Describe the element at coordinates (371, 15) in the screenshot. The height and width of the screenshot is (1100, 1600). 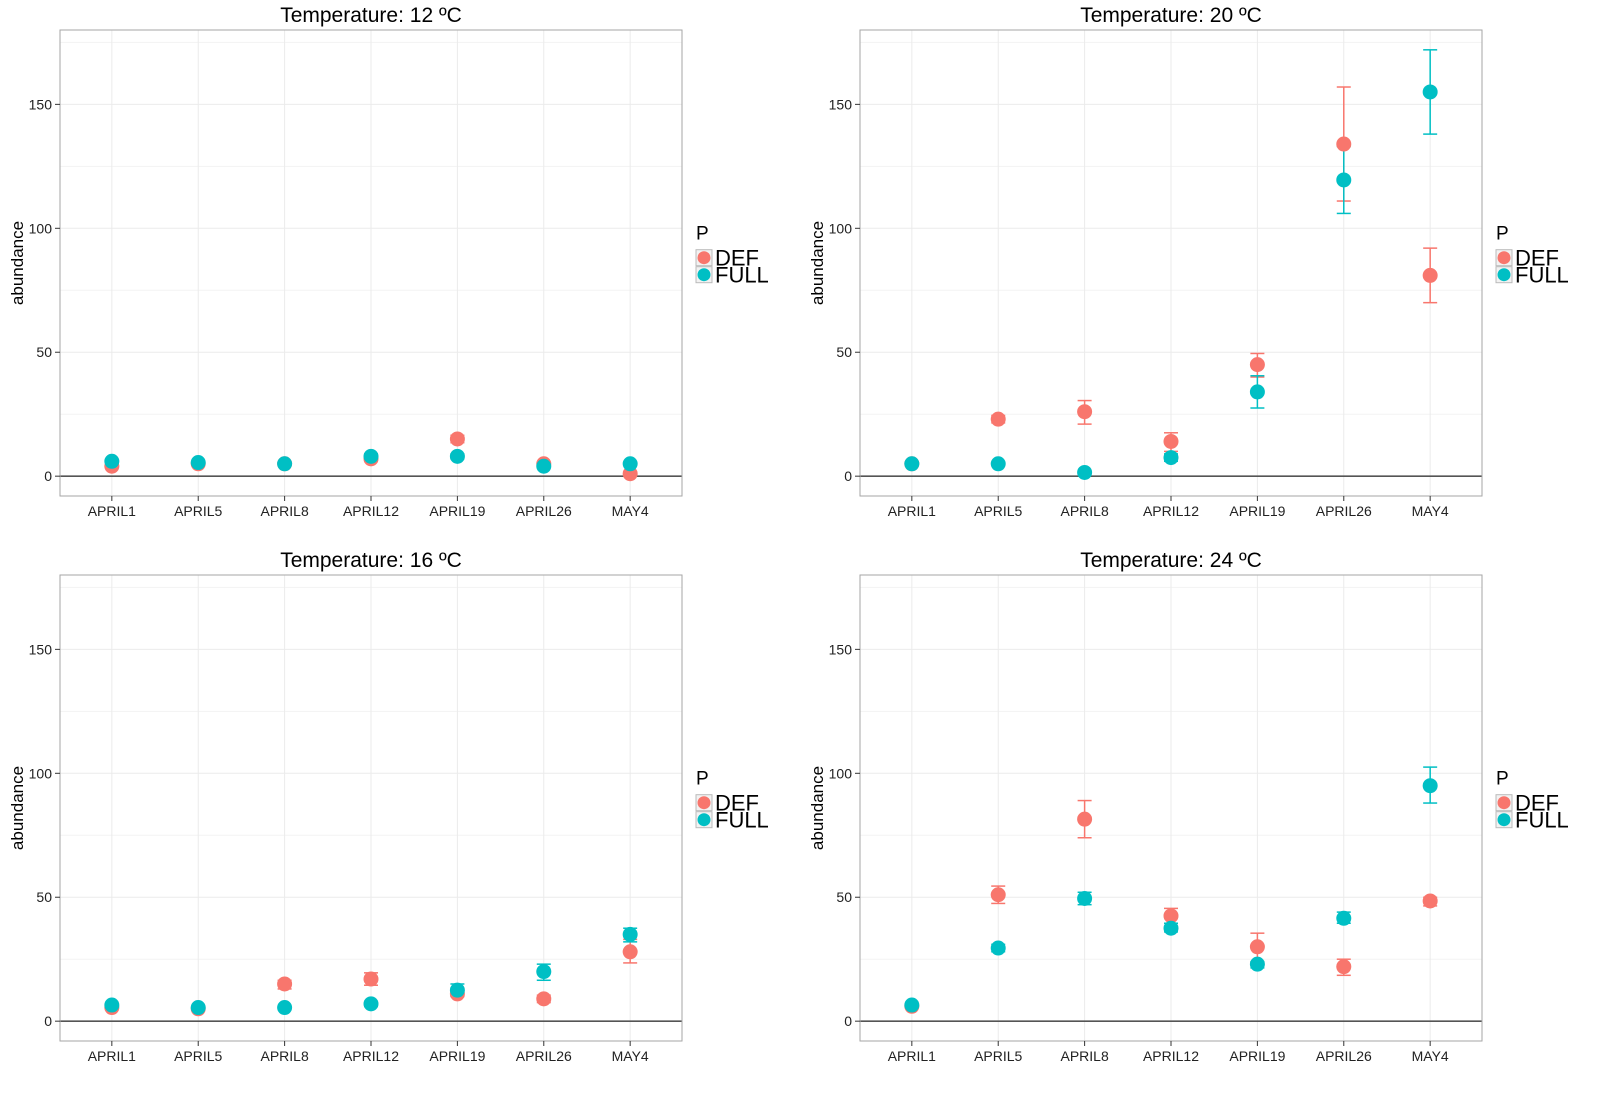
I see `chart-title: Temperature: 12 ºC` at that location.